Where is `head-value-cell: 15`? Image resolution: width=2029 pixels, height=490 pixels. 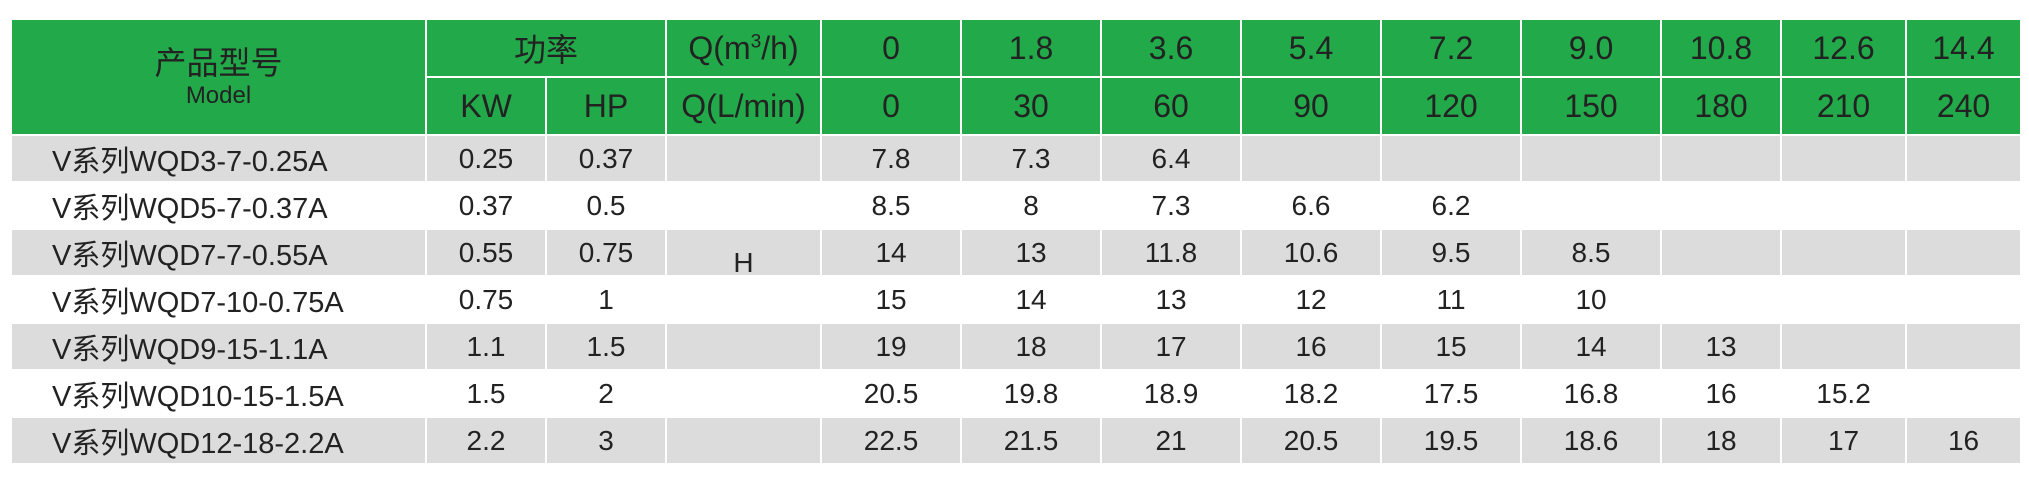
head-value-cell: 15 is located at coordinates (1451, 346).